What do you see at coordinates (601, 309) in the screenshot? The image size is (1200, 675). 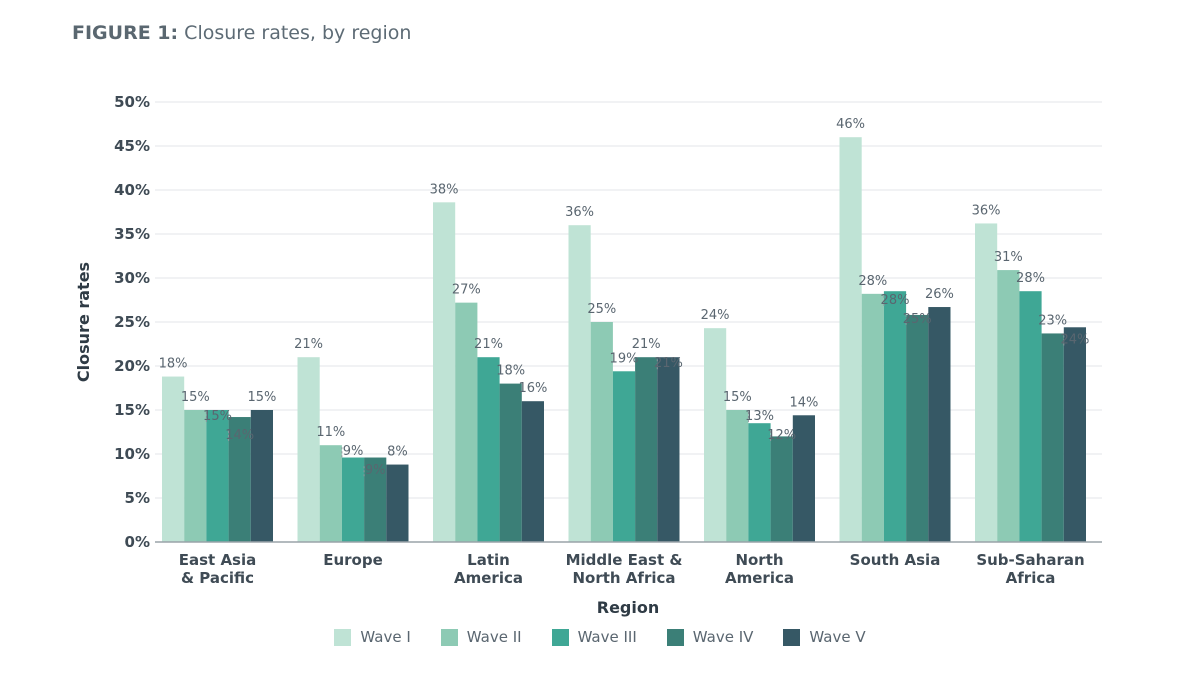 I see `data-label: 25%` at bounding box center [601, 309].